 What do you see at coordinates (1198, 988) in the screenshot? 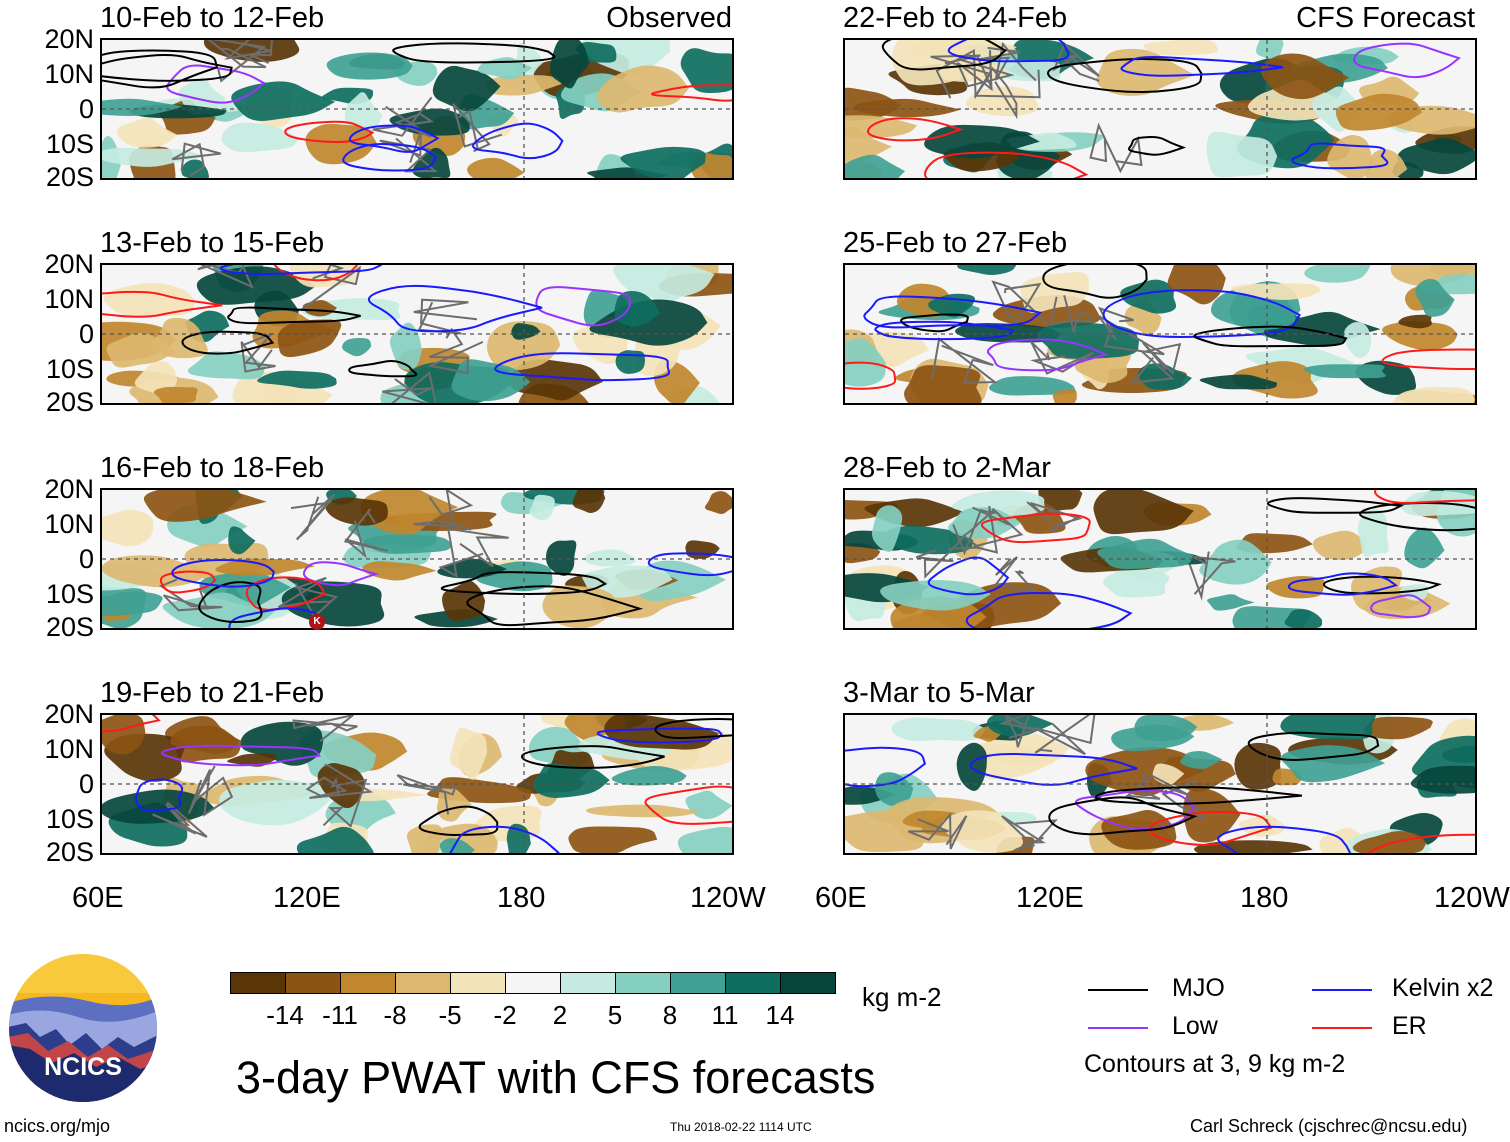
I see `legend-mjo-label: MJO` at bounding box center [1198, 988].